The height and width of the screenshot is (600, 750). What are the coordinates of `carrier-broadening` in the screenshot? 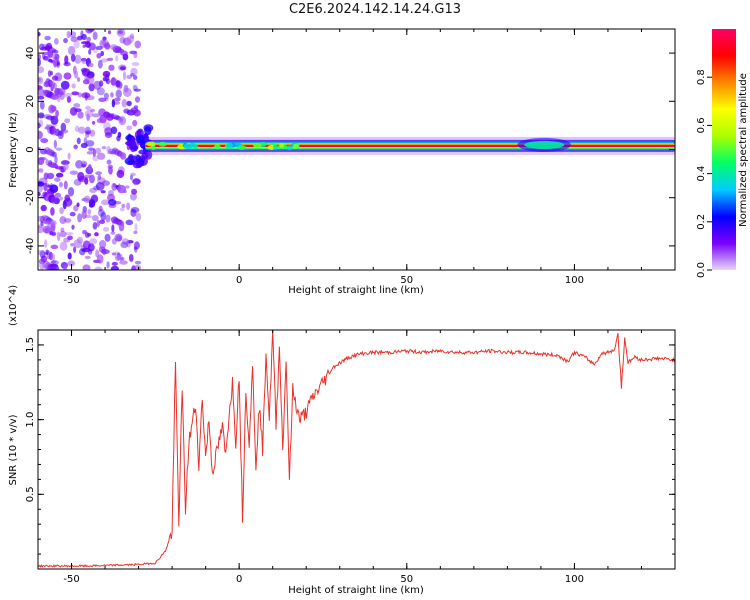 It's located at (544, 144).